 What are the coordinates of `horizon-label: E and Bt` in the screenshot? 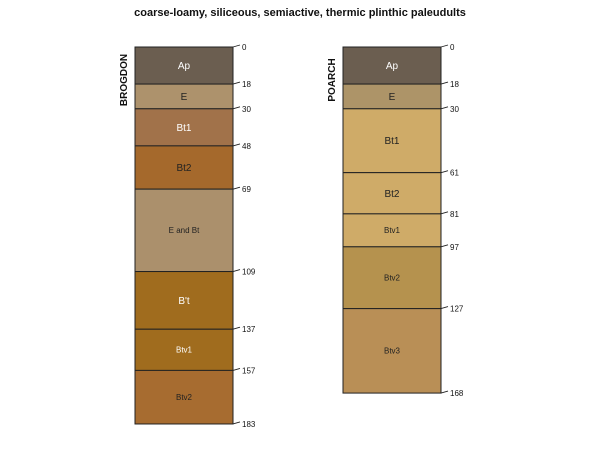 It's located at (184, 230).